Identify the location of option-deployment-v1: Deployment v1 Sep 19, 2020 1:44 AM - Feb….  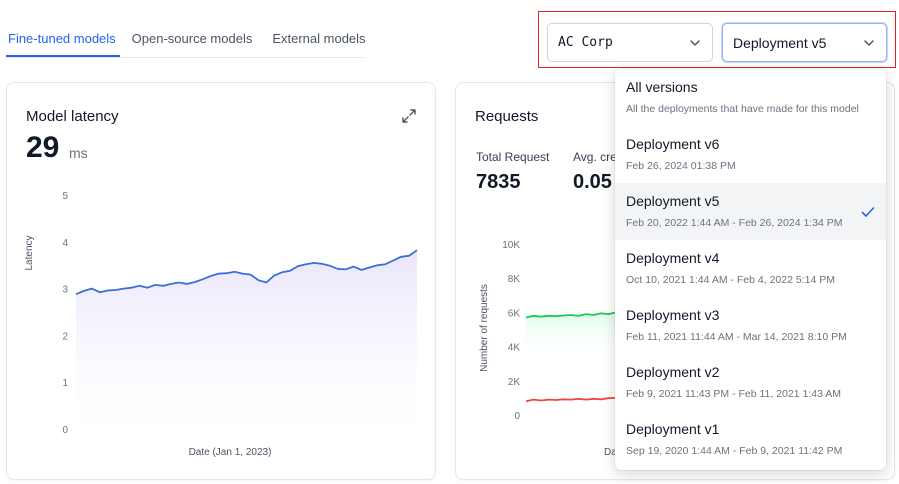
(750, 439).